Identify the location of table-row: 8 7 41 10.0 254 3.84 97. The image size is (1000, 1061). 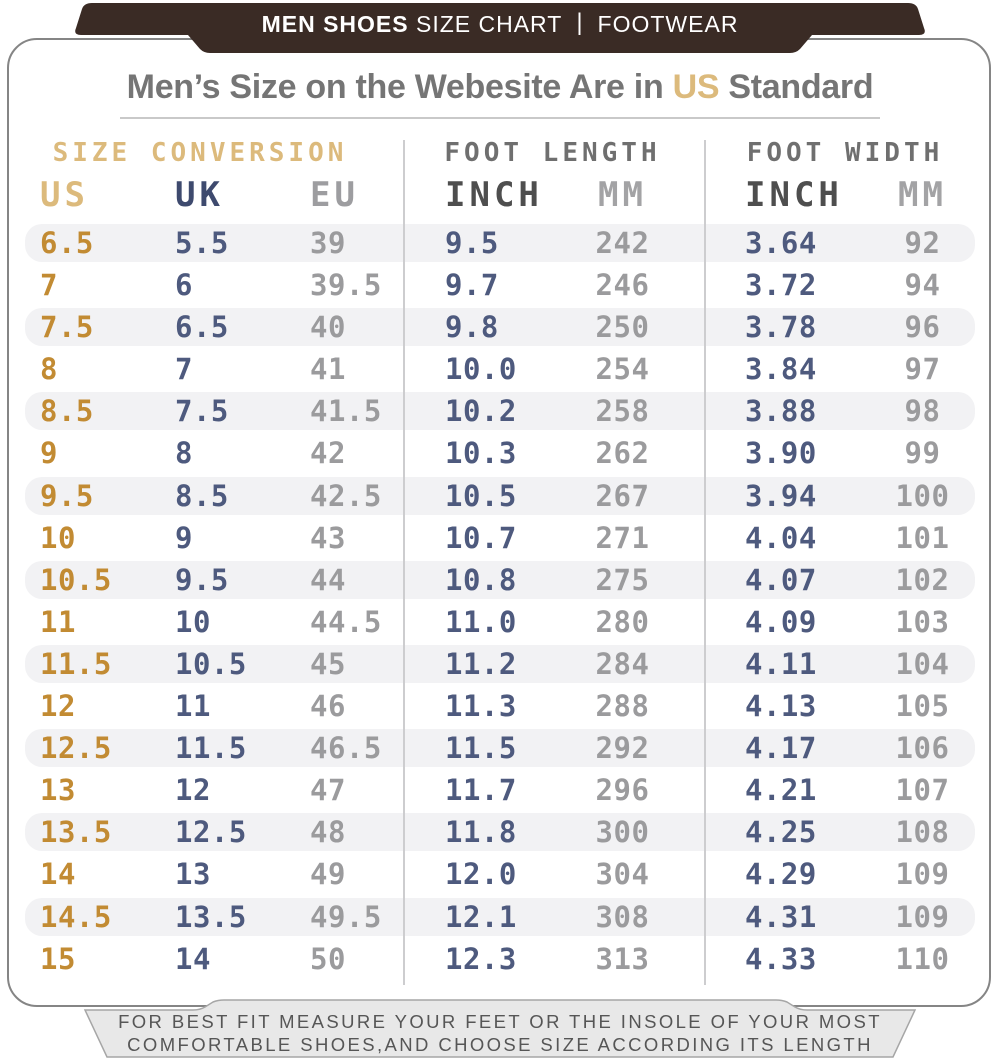
(500, 369).